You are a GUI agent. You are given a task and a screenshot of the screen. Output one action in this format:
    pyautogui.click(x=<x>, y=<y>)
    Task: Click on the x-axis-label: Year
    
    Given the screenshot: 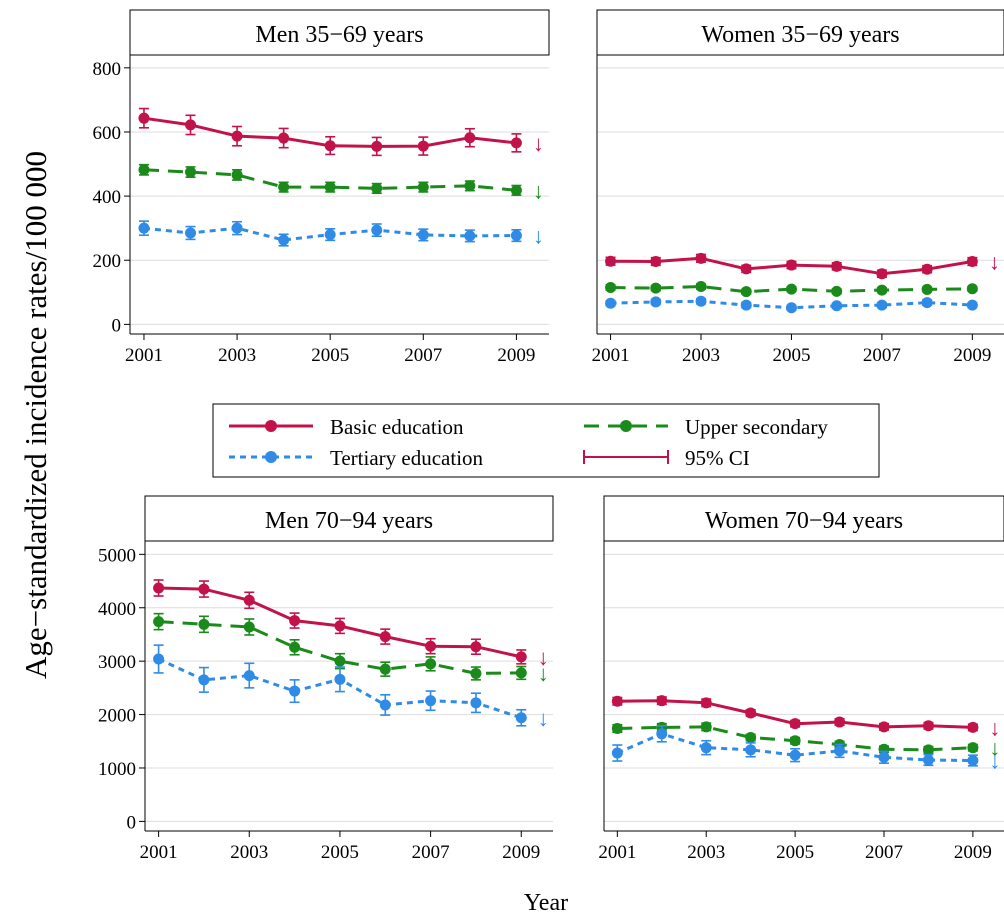 What is the action you would take?
    pyautogui.click(x=546, y=903)
    